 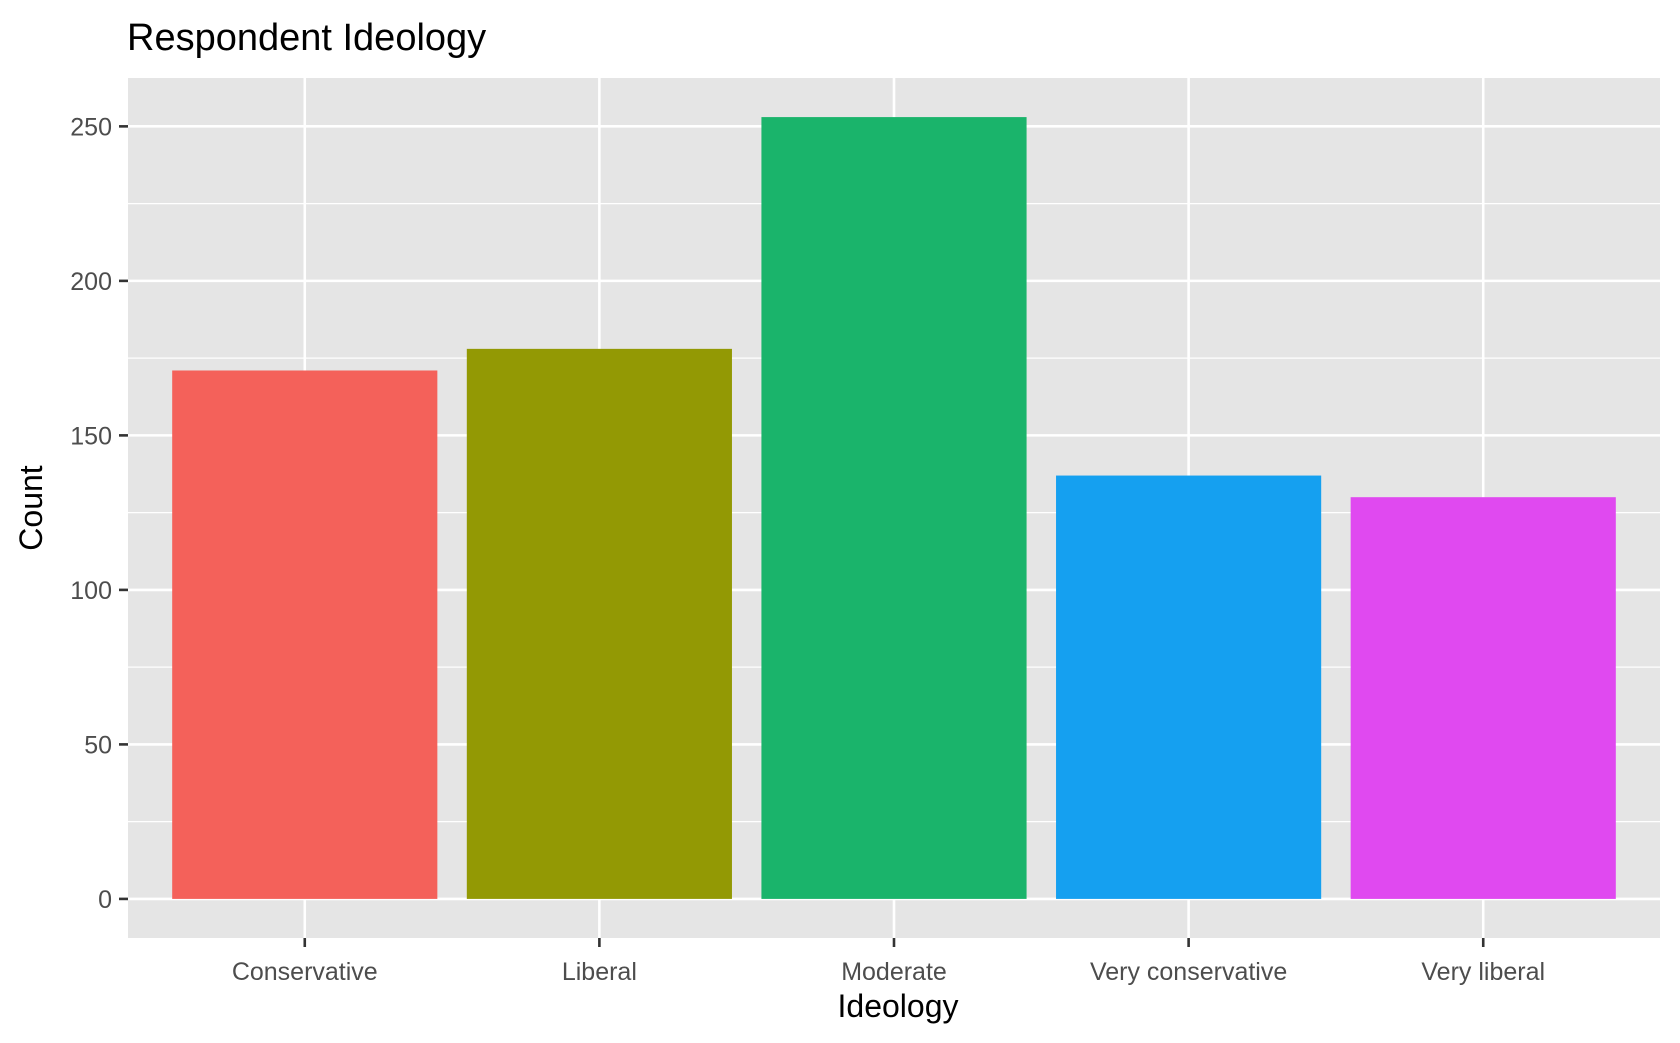 I want to click on y-axis-title: Count, so click(x=31, y=508).